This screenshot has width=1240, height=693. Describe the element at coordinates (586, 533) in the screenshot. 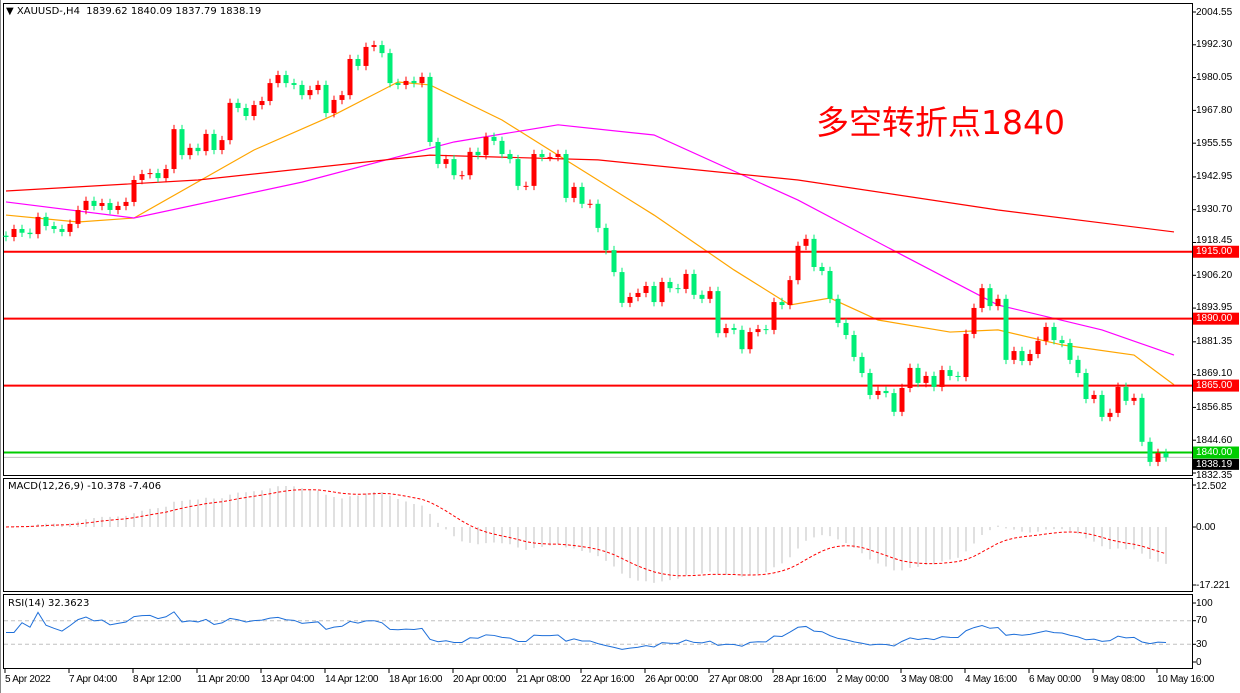

I see `macd-signal-line` at that location.